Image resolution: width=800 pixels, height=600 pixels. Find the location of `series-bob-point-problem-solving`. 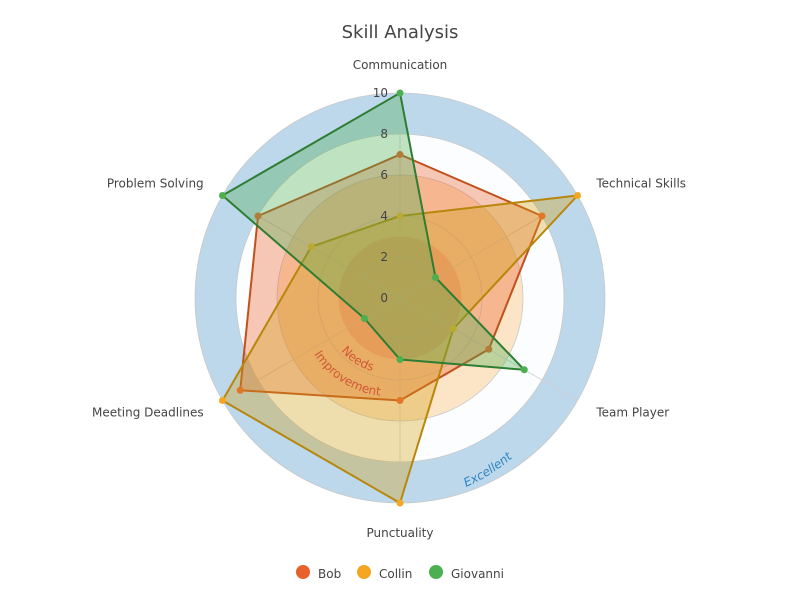

series-bob-point-problem-solving is located at coordinates (258, 216).